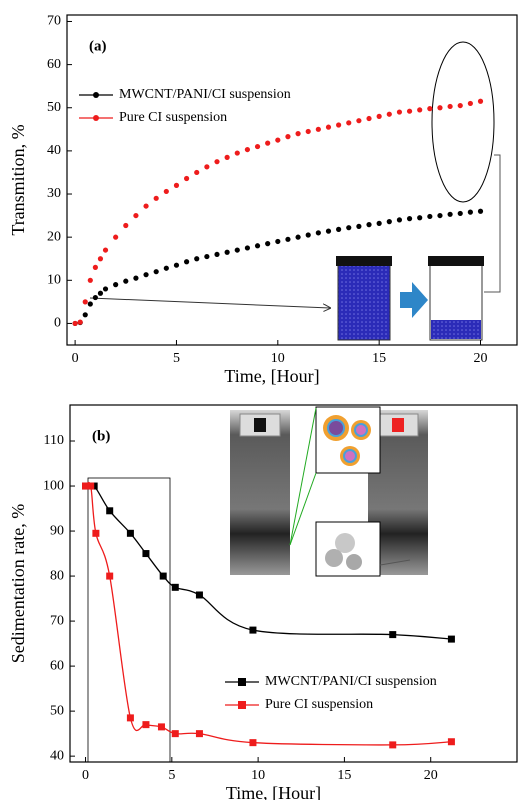 The width and height of the screenshot is (518, 805). What do you see at coordinates (54, 440) in the screenshot?
I see `y-tick-label: 110` at bounding box center [54, 440].